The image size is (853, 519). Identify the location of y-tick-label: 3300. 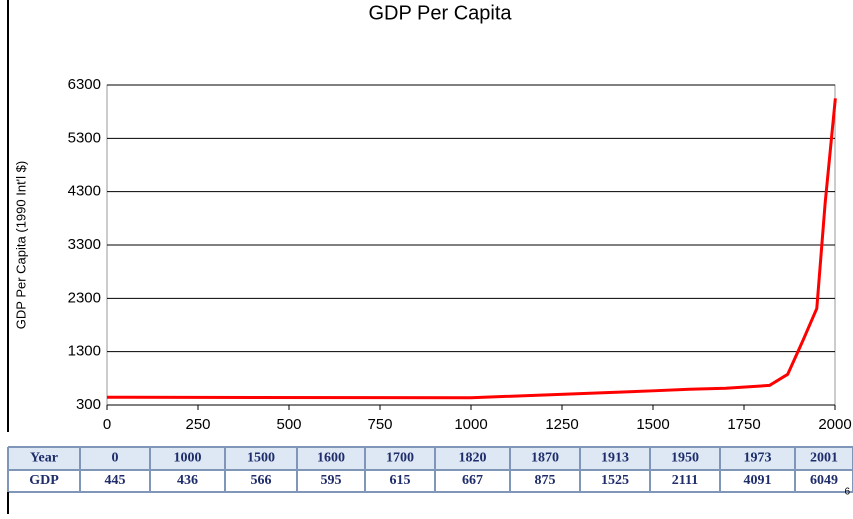
(84, 244).